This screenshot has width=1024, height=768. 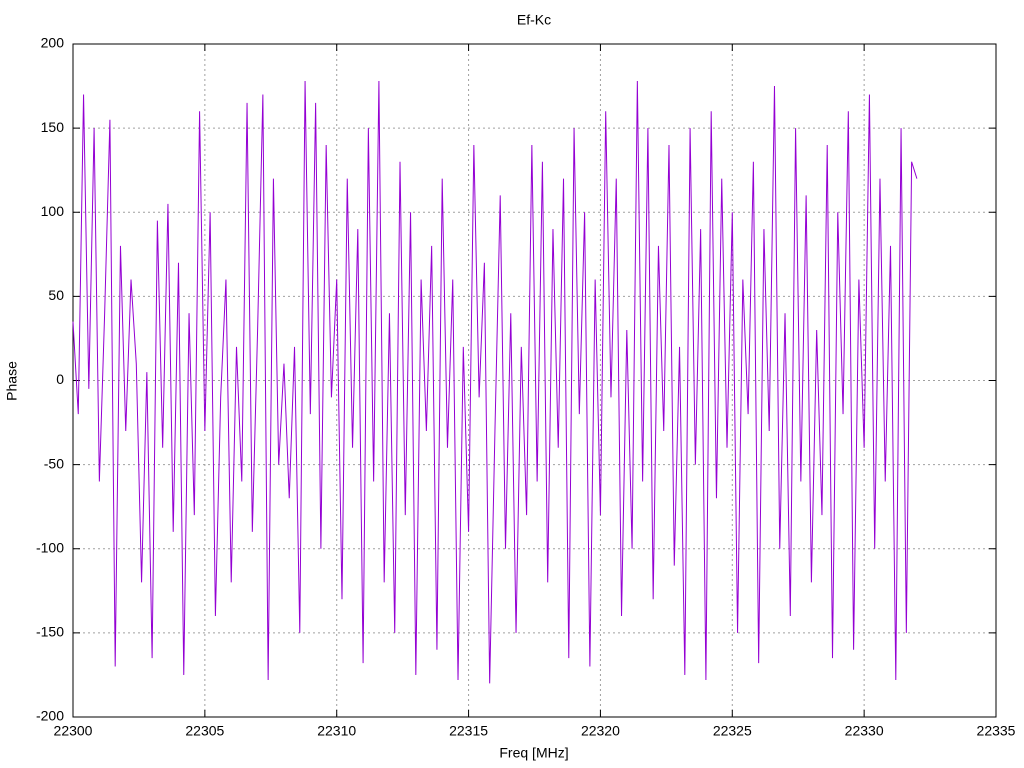 What do you see at coordinates (336, 731) in the screenshot?
I see `x-tick-label: 22310` at bounding box center [336, 731].